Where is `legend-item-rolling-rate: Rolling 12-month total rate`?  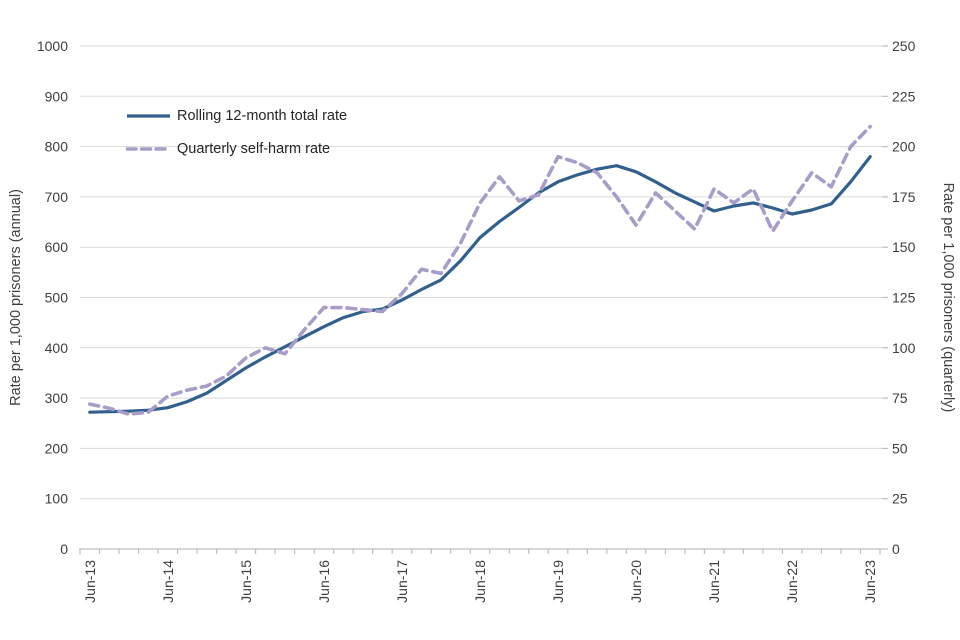
legend-item-rolling-rate: Rolling 12-month total rate is located at coordinates (236, 116).